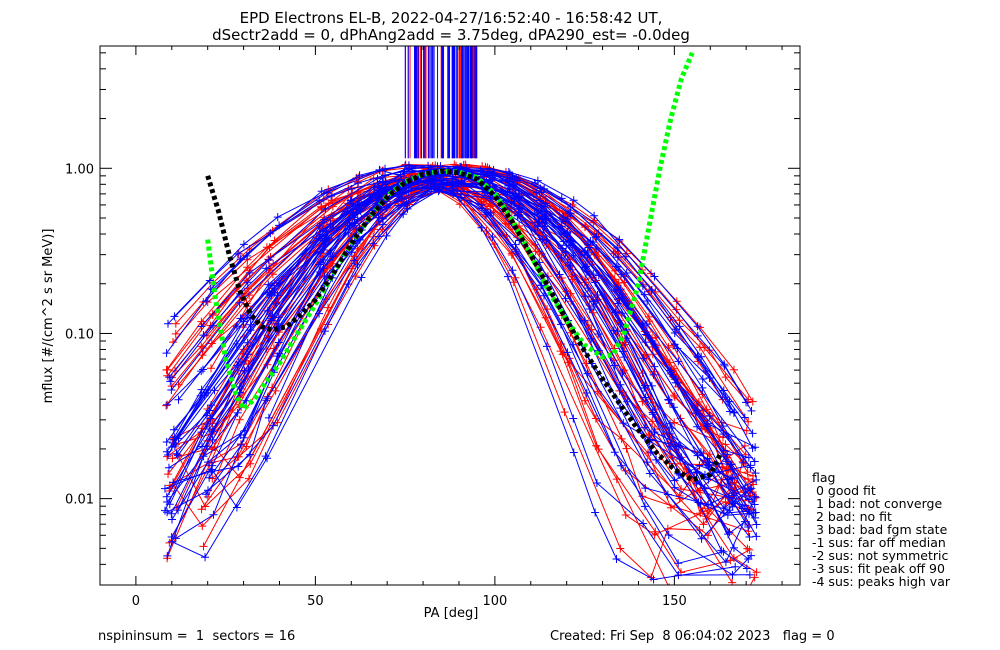 Image resolution: width=1000 pixels, height=650 pixels. I want to click on legend-title: flag, so click(823, 477).